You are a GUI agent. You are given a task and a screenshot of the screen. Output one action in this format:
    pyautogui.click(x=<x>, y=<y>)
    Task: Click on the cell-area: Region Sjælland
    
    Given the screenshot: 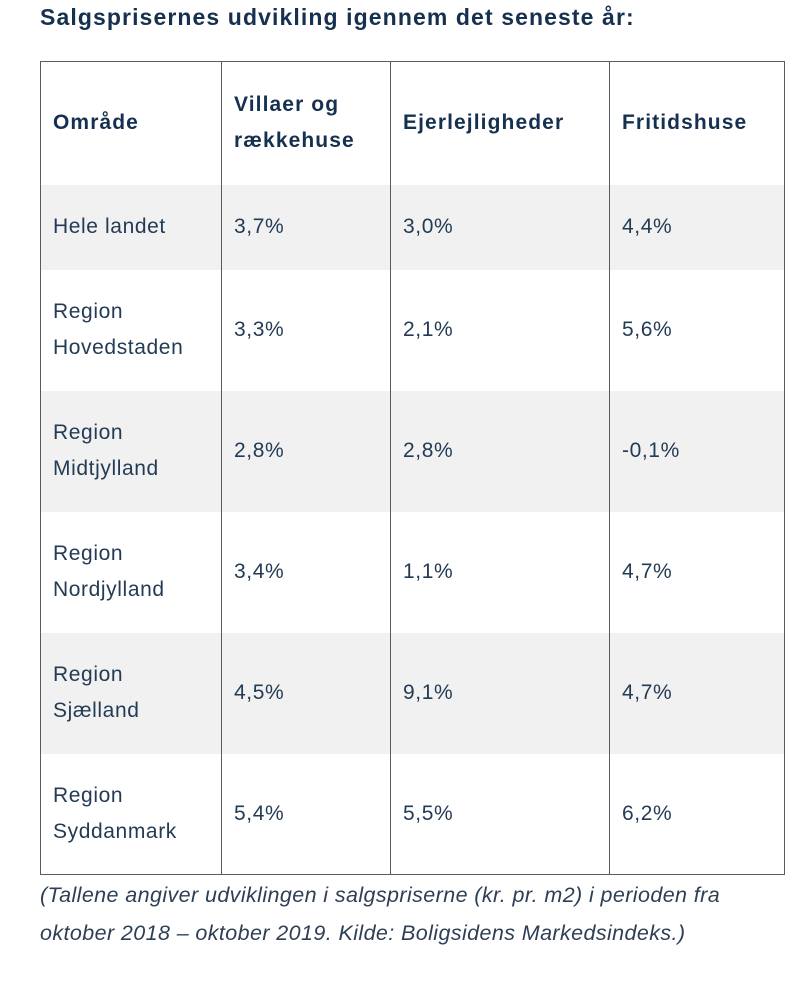 What is the action you would take?
    pyautogui.click(x=131, y=693)
    